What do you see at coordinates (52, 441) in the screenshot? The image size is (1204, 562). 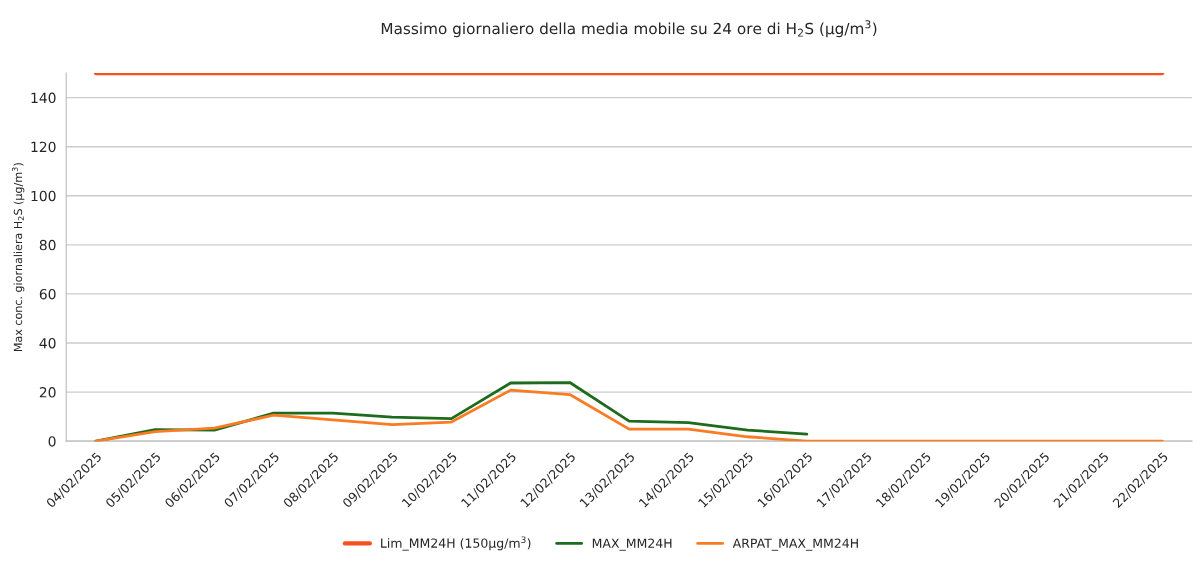 I see `y-tick-label: 0` at bounding box center [52, 441].